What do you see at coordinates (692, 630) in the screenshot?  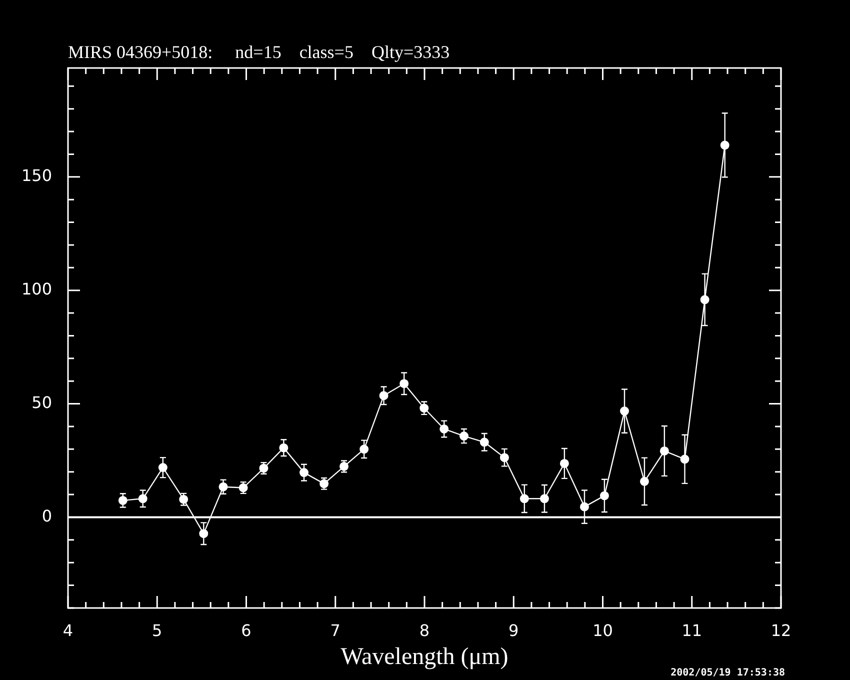 I see `x-tick-label: 11` at bounding box center [692, 630].